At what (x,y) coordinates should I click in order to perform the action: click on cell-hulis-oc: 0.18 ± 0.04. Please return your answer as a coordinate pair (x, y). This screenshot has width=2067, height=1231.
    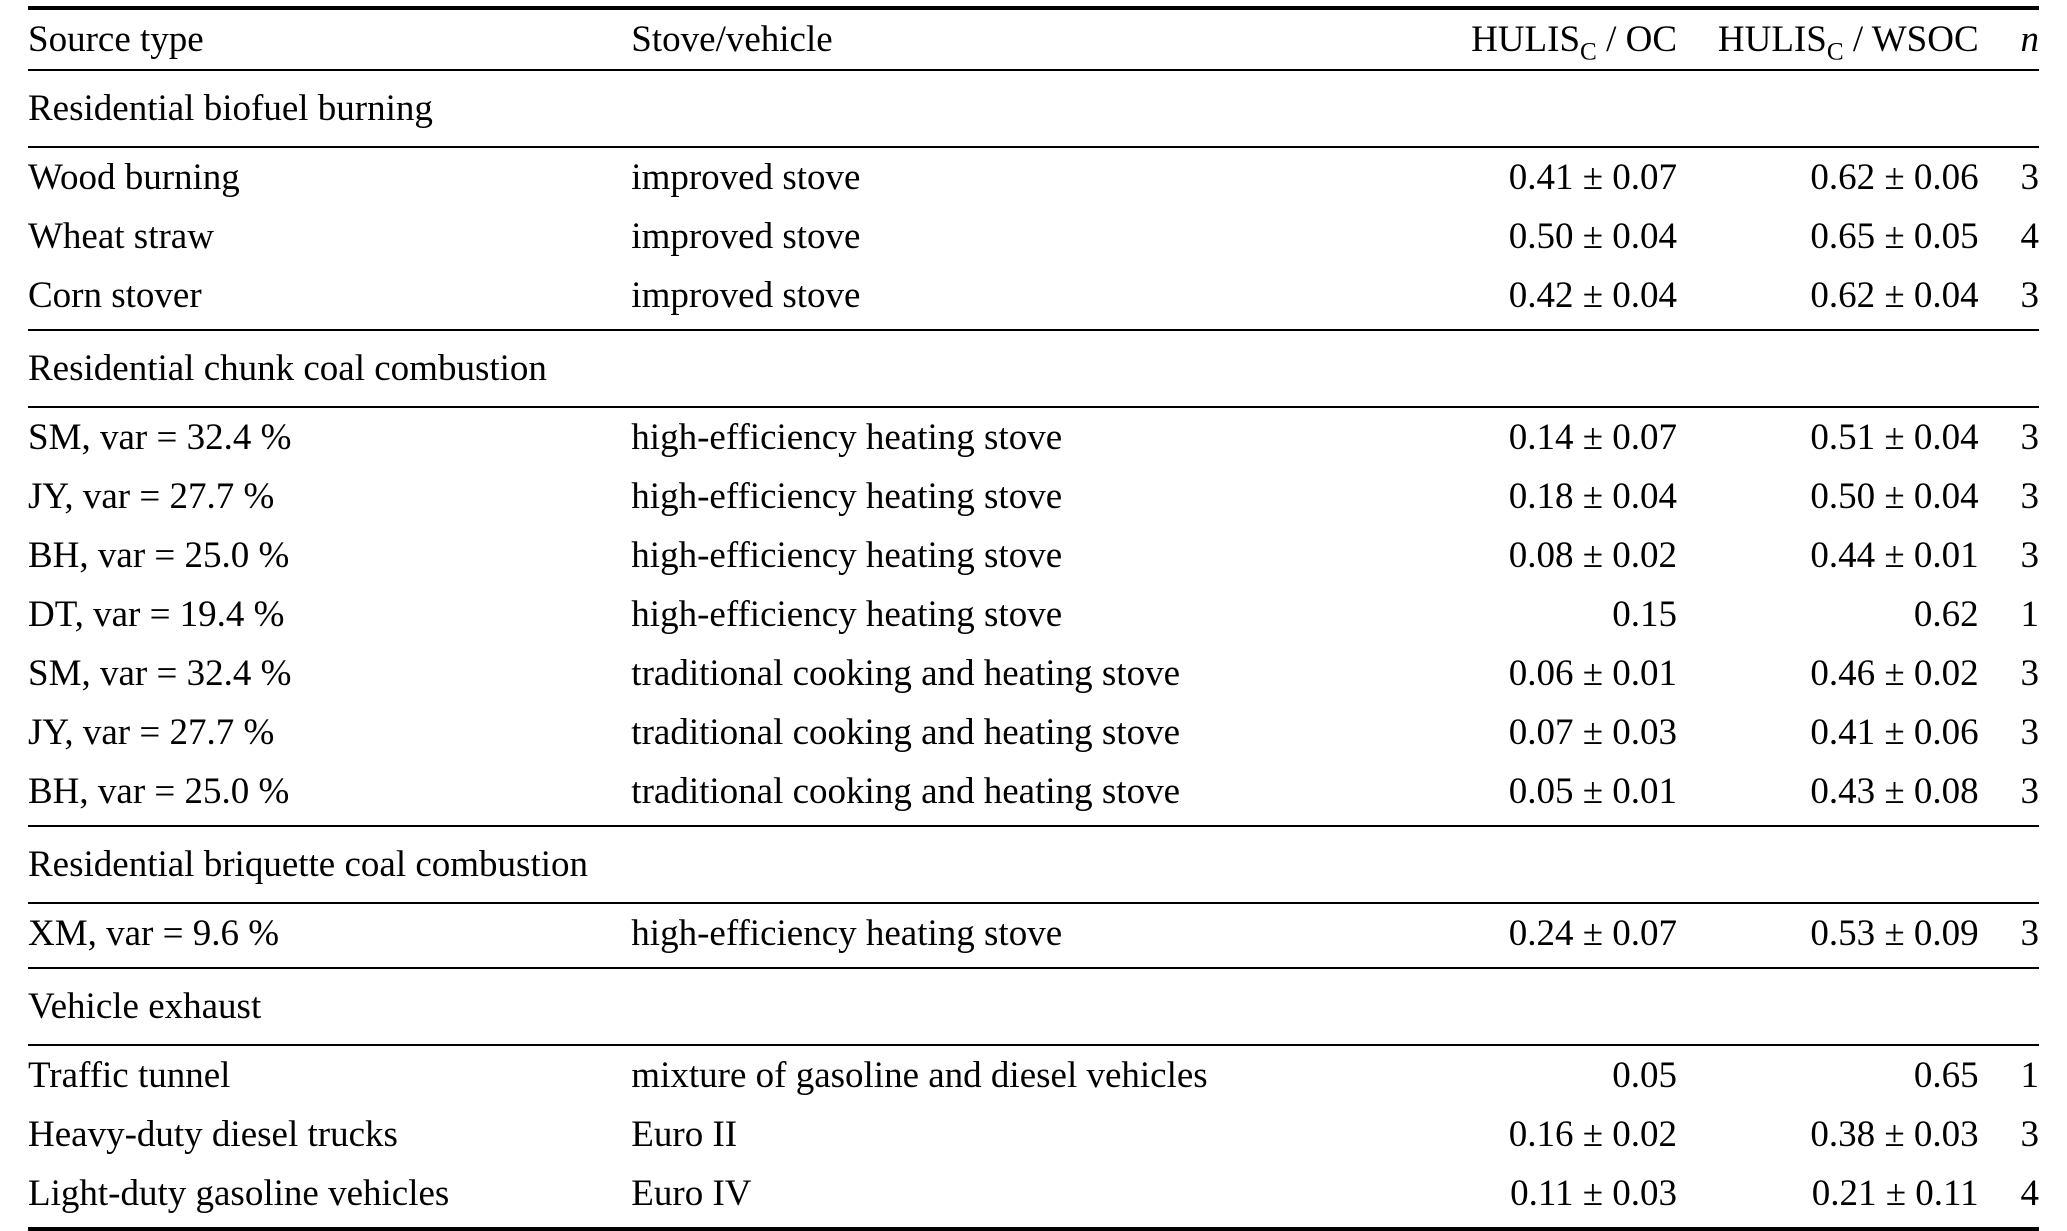
    Looking at the image, I should click on (1592, 496).